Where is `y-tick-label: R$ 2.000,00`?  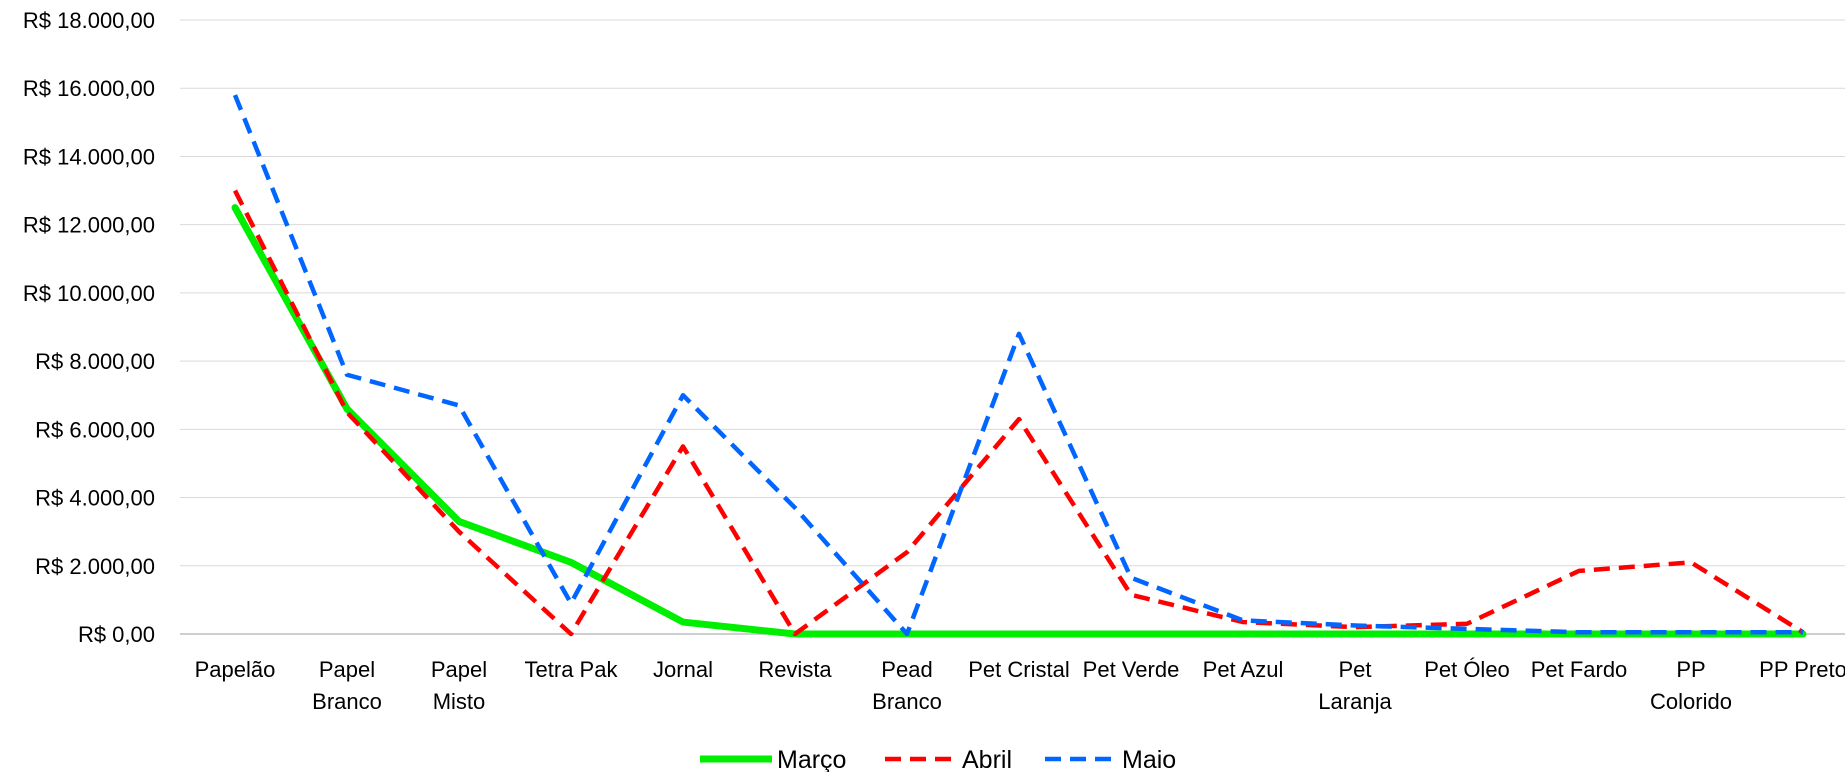
y-tick-label: R$ 2.000,00 is located at coordinates (95, 566).